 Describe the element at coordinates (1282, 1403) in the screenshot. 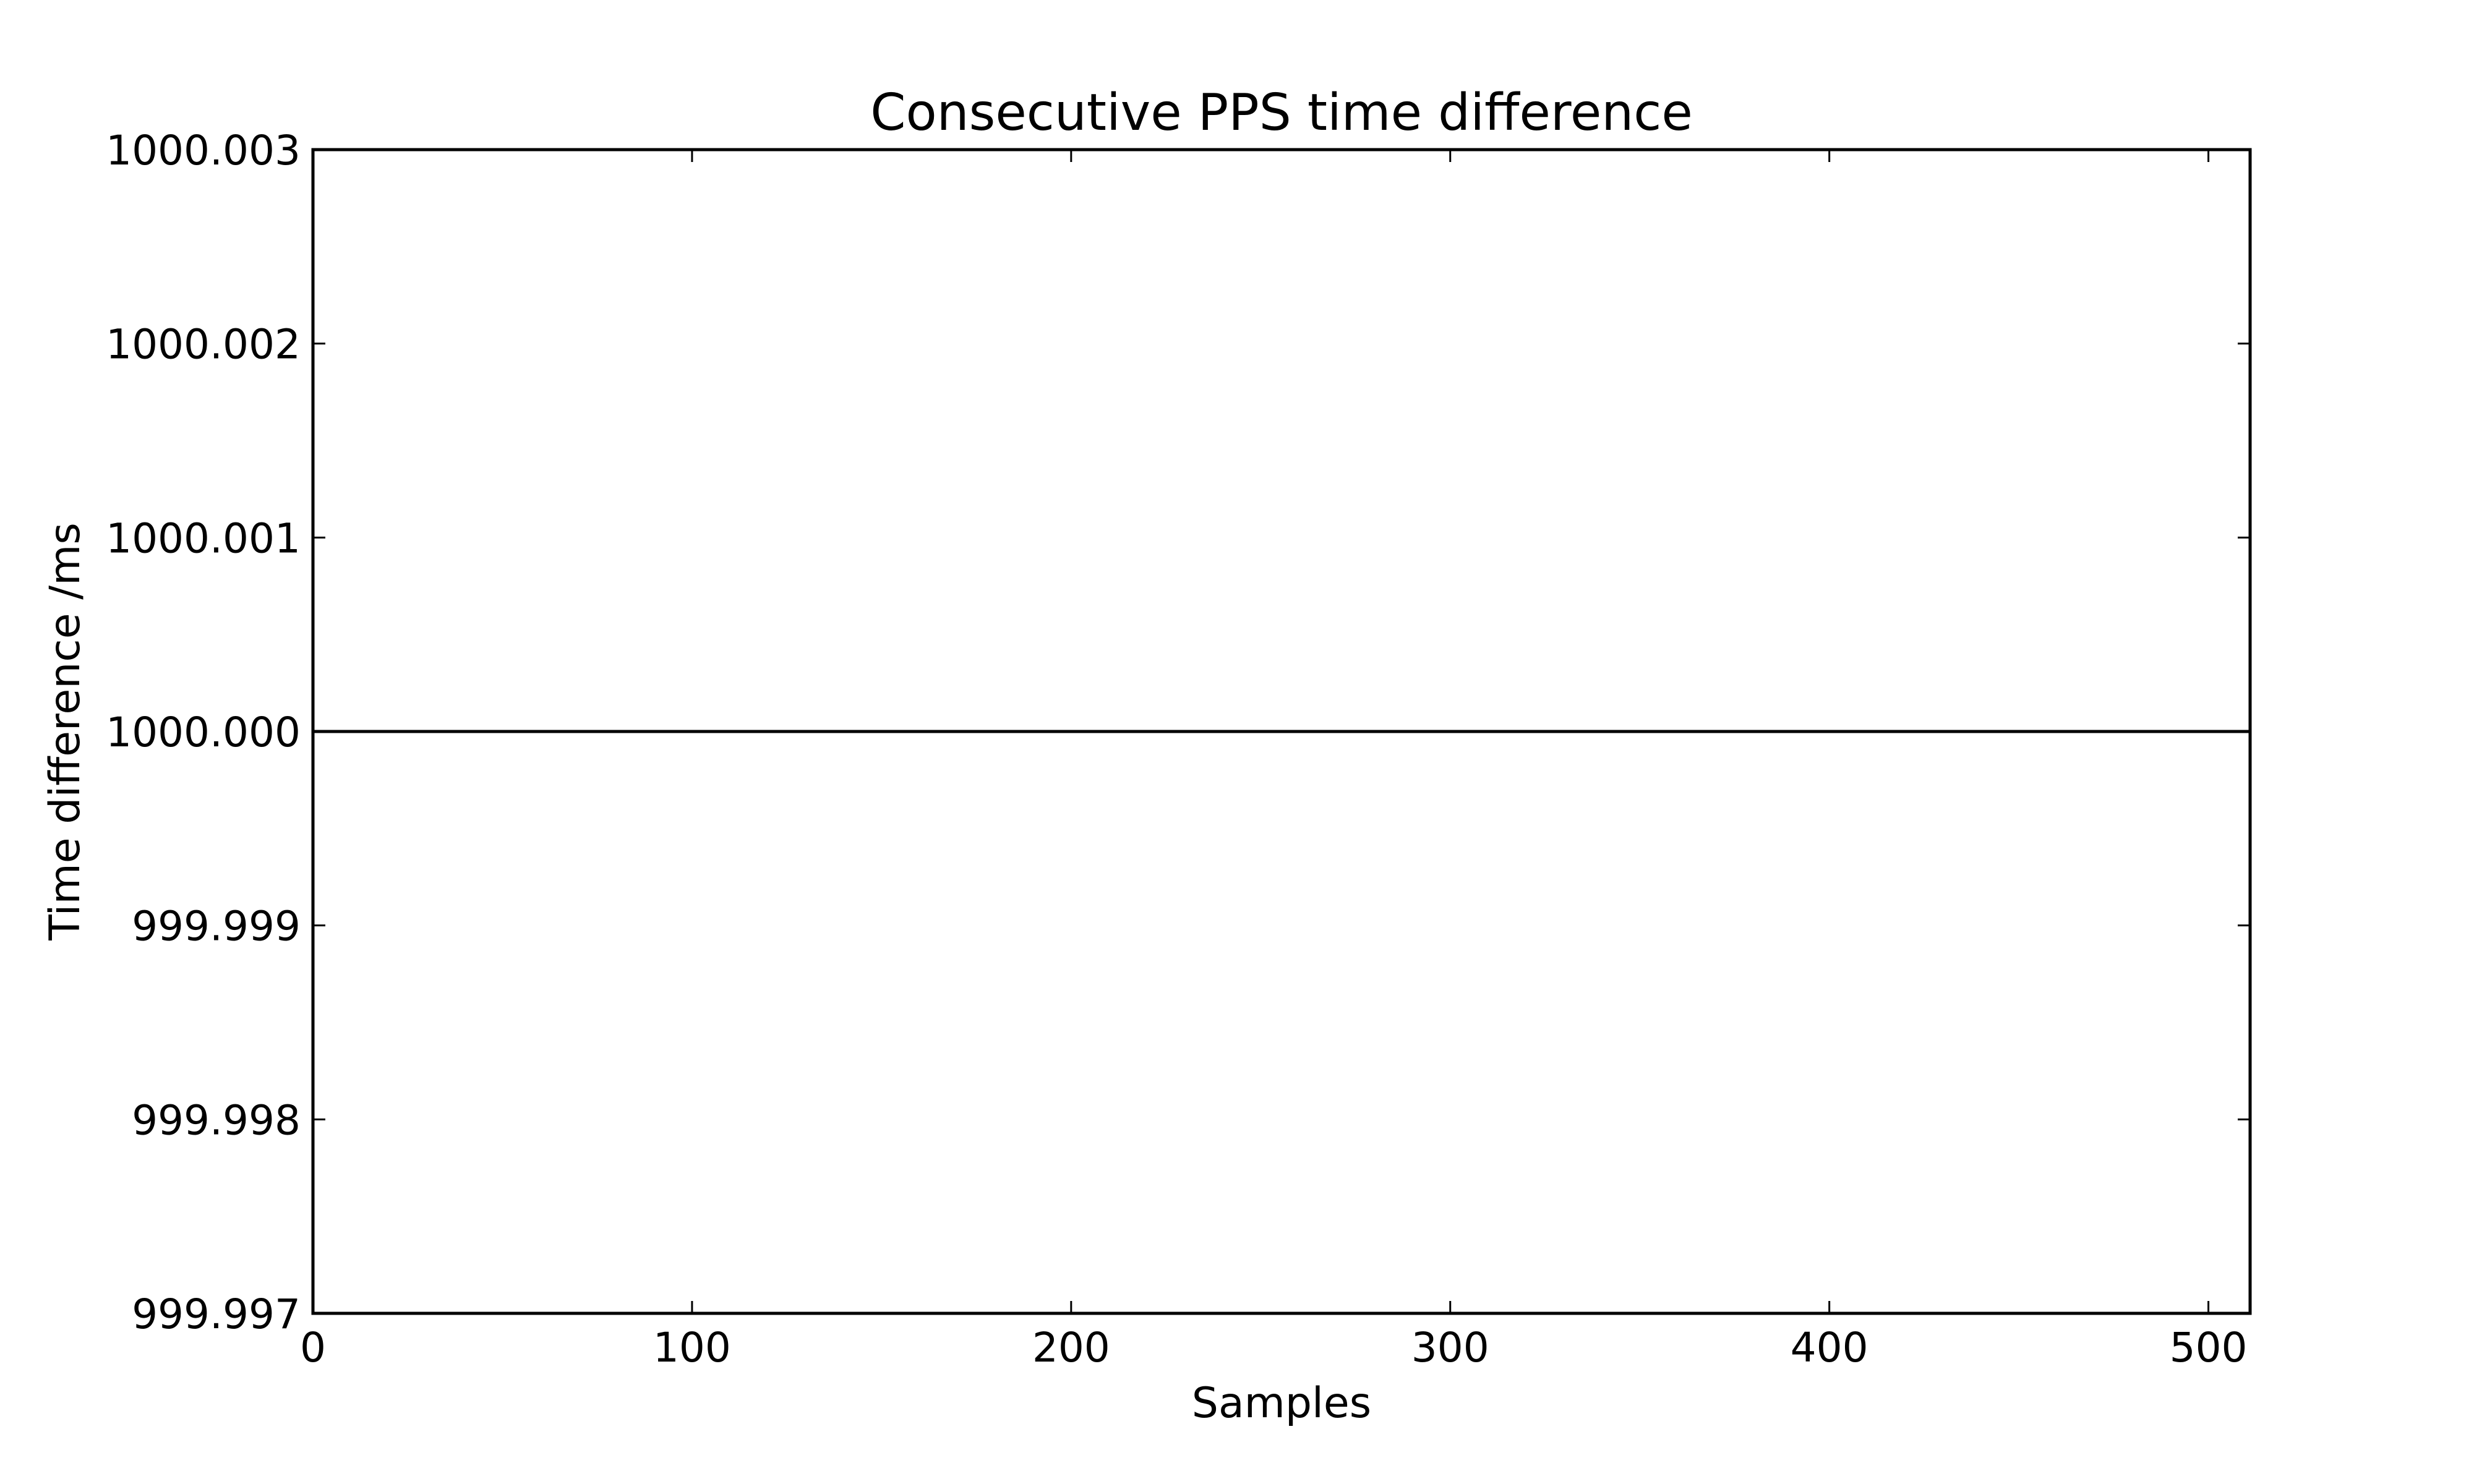

I see `x-axis-title: Samples` at that location.